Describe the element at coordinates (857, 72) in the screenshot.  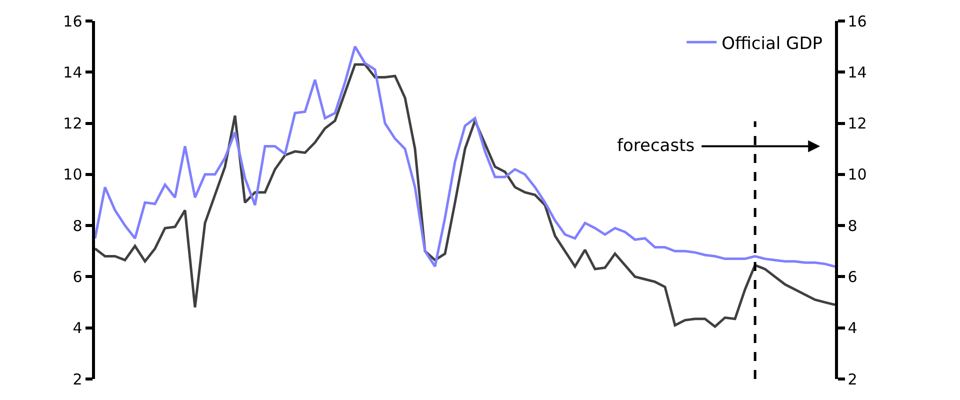
I see `y2-tick-label: 14` at that location.